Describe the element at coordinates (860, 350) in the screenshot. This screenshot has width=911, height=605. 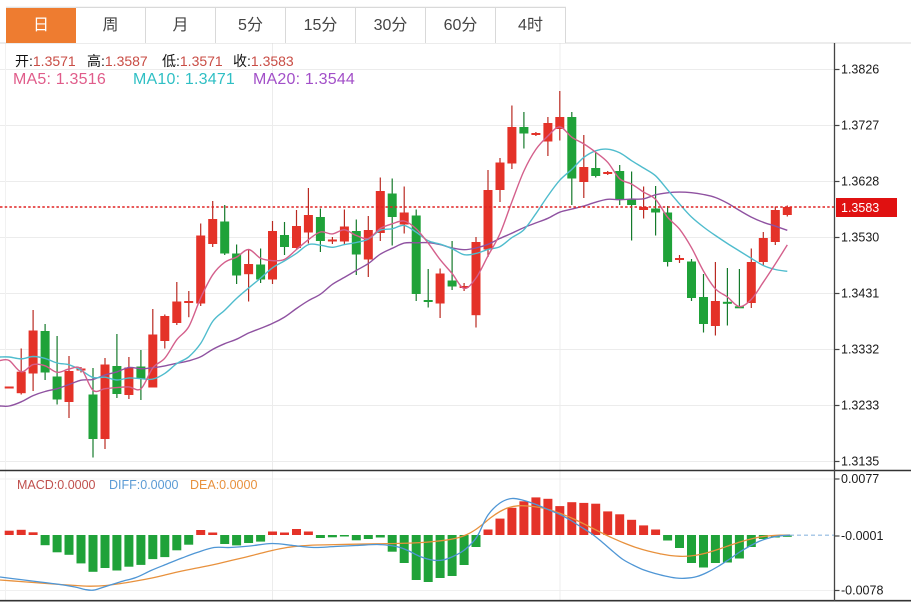
I see `svg-text: 1.3332` at that location.